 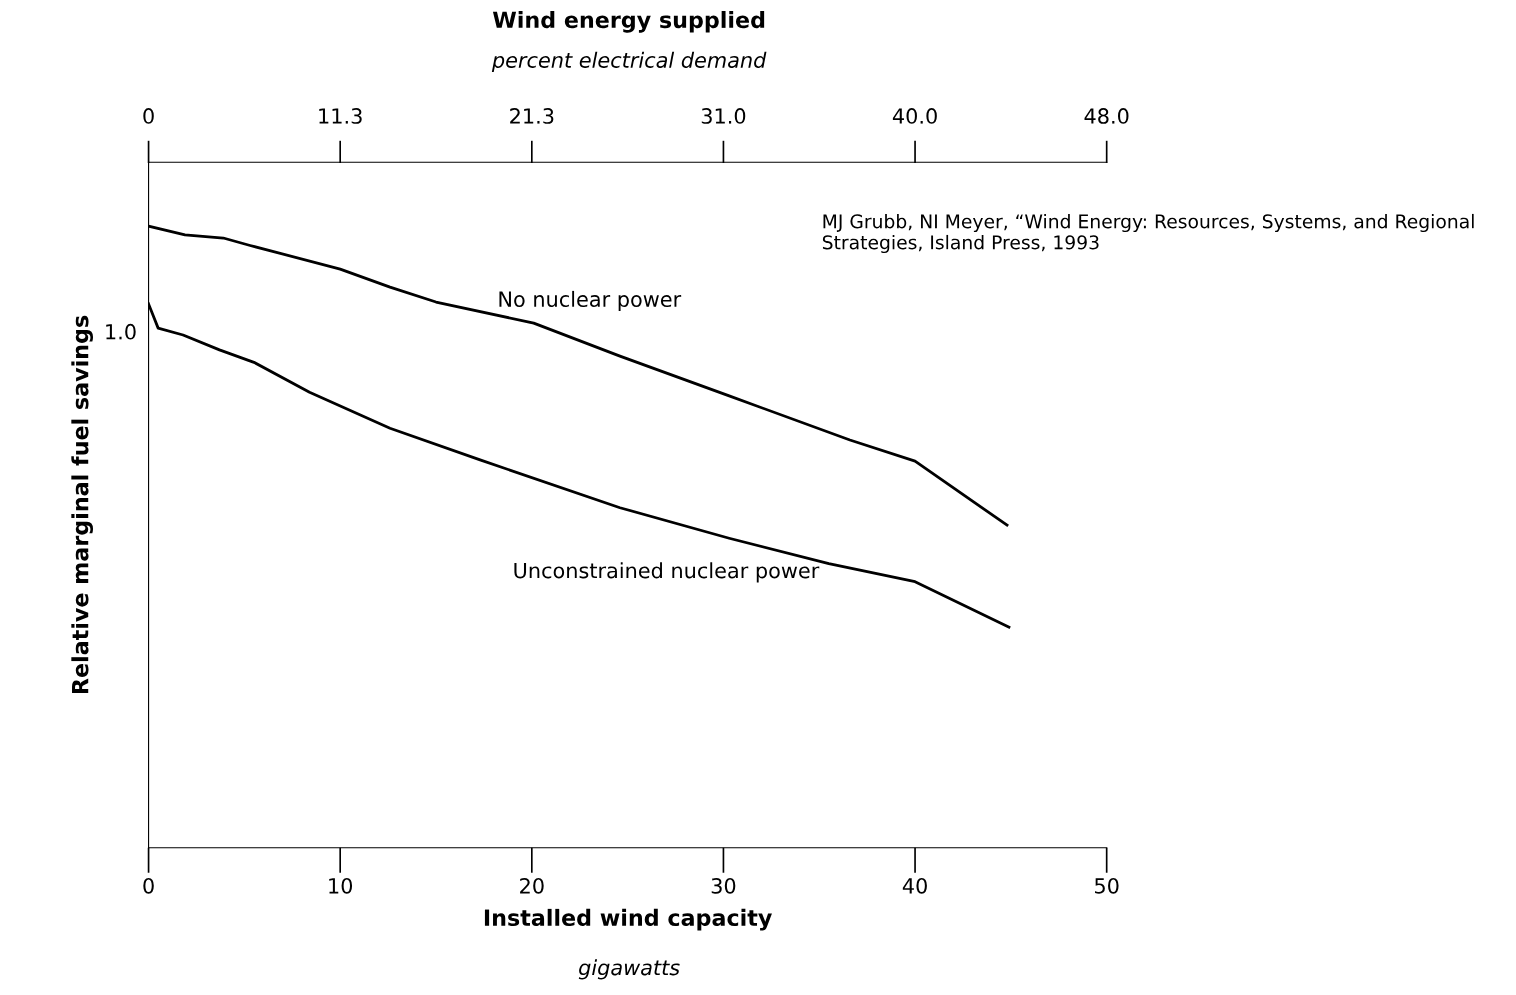 What do you see at coordinates (1106, 116) in the screenshot?
I see `text: 48.0` at bounding box center [1106, 116].